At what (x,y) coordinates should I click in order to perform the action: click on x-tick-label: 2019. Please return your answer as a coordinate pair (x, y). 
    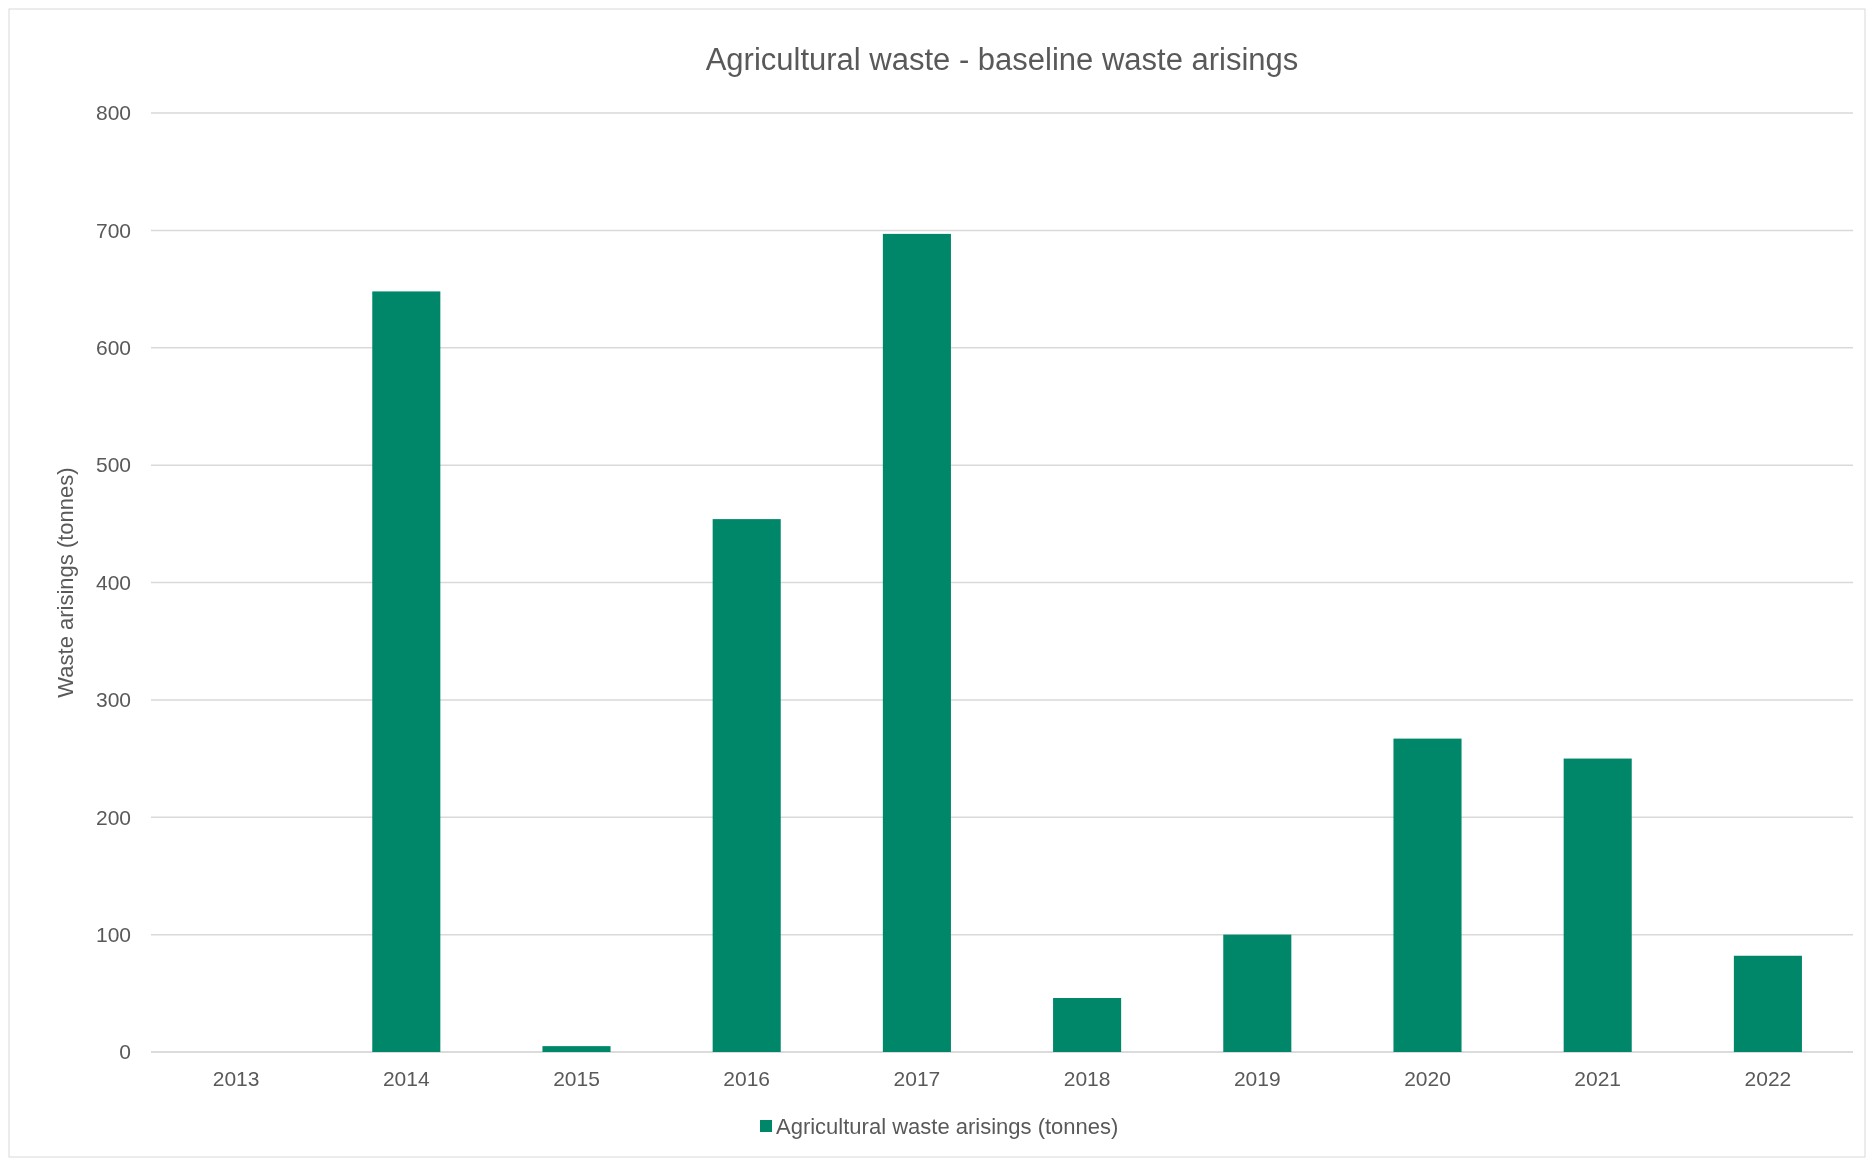
    Looking at the image, I should click on (1257, 1078).